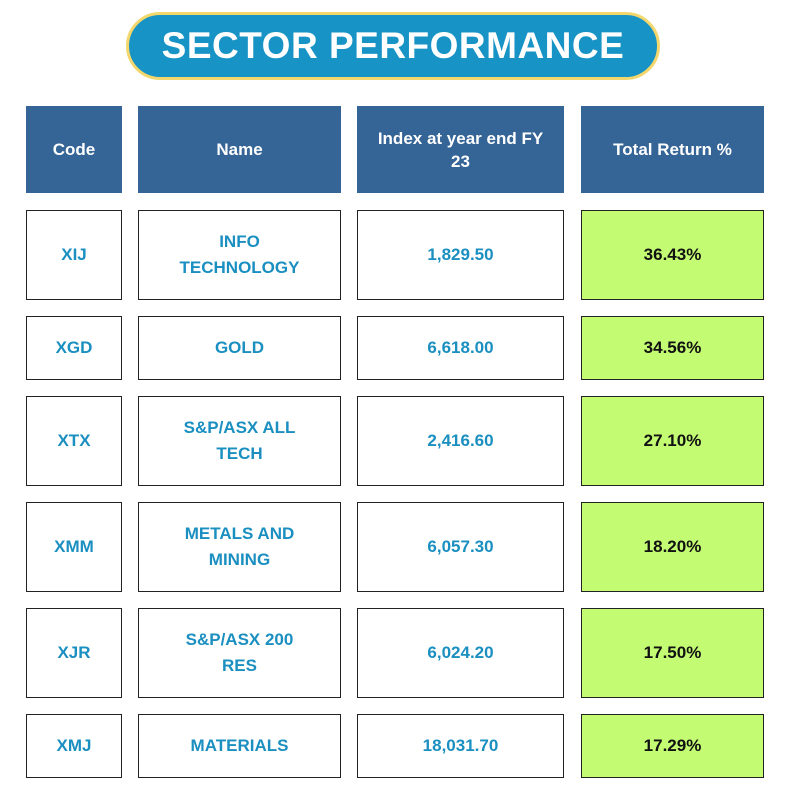 The width and height of the screenshot is (807, 795). I want to click on page-title: SECTOR PERFORMANCE, so click(393, 45).